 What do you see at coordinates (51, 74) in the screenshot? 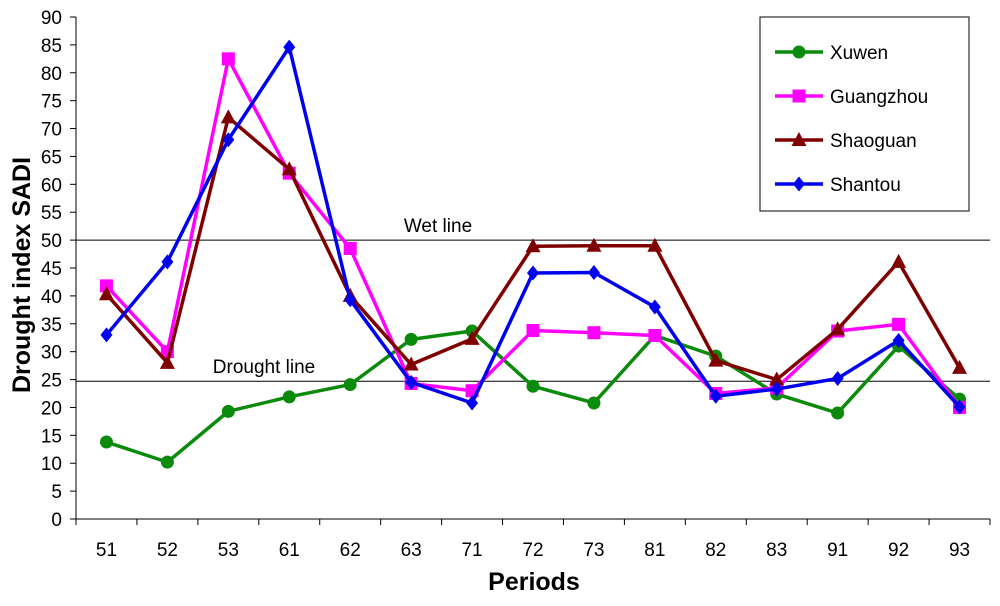
I see `y-tick-label: 80` at bounding box center [51, 74].